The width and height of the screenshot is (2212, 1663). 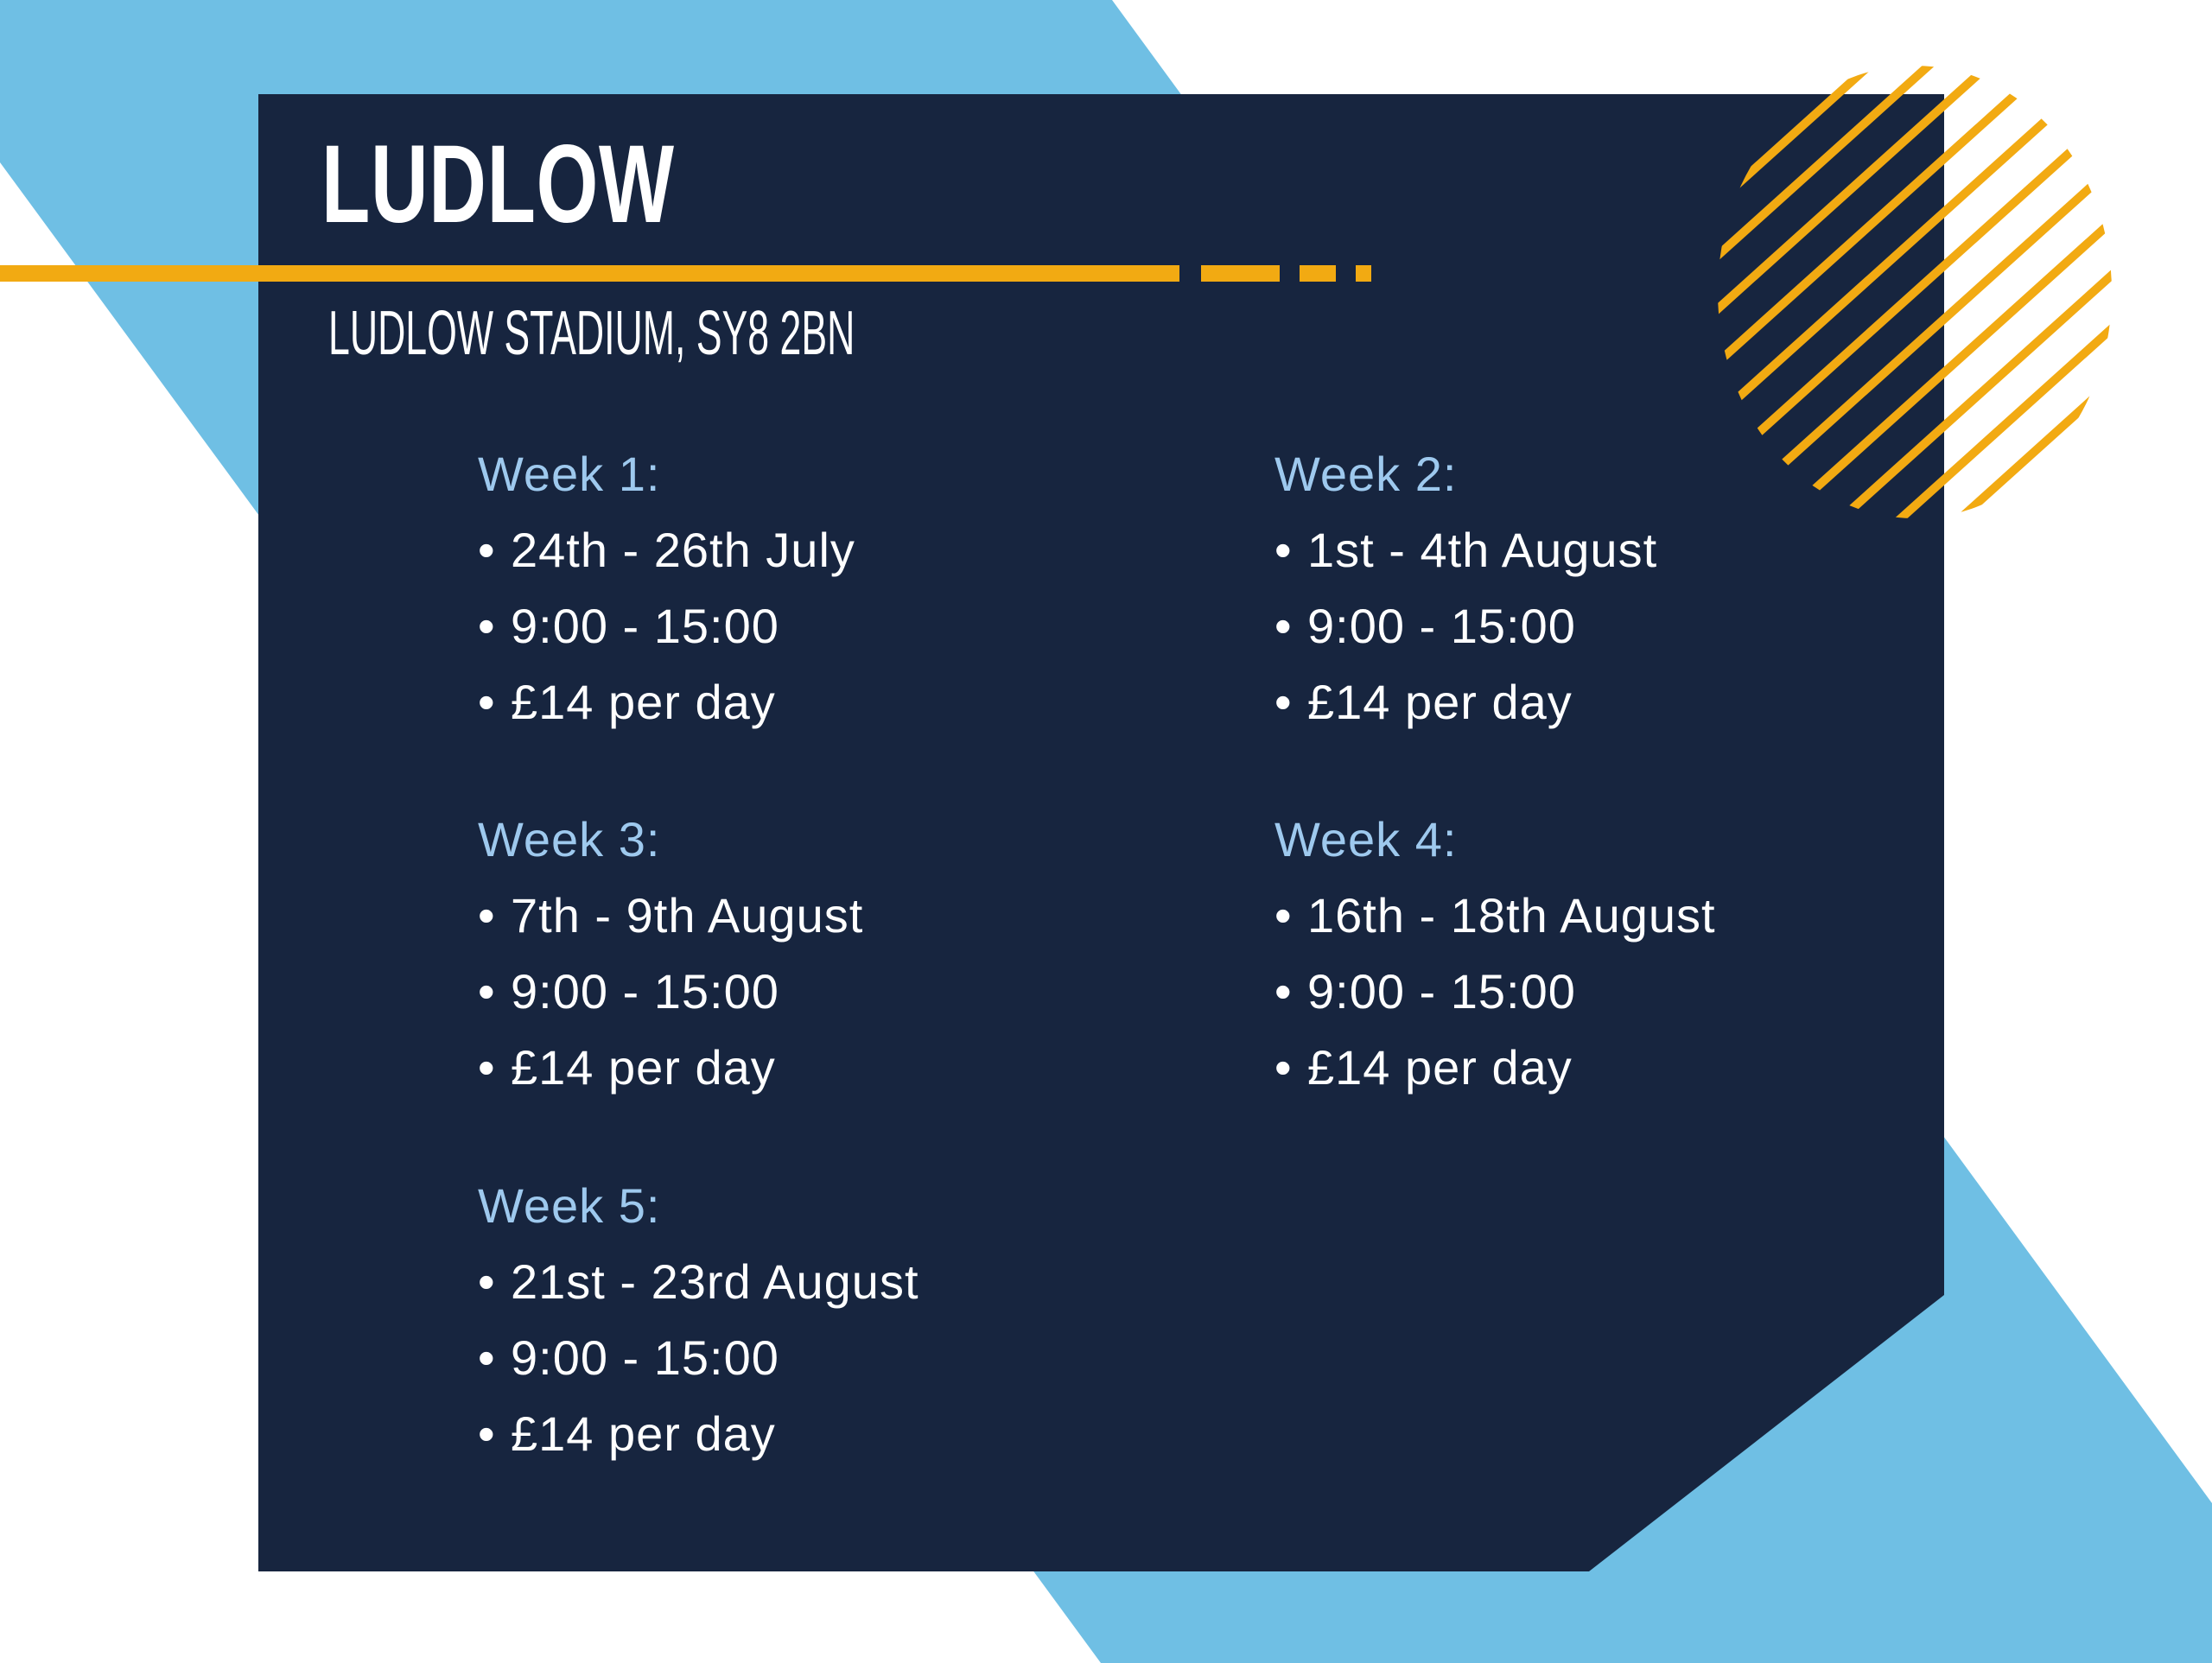 I want to click on week-heading: Week 5:, so click(x=569, y=1206).